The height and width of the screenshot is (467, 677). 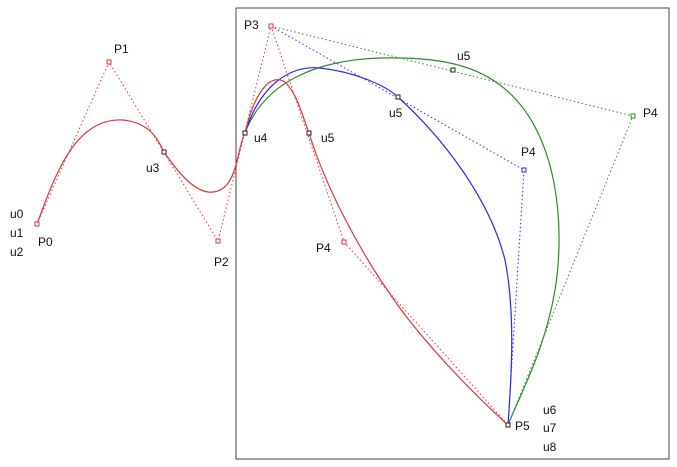 What do you see at coordinates (251, 25) in the screenshot?
I see `label-p3: P3` at bounding box center [251, 25].